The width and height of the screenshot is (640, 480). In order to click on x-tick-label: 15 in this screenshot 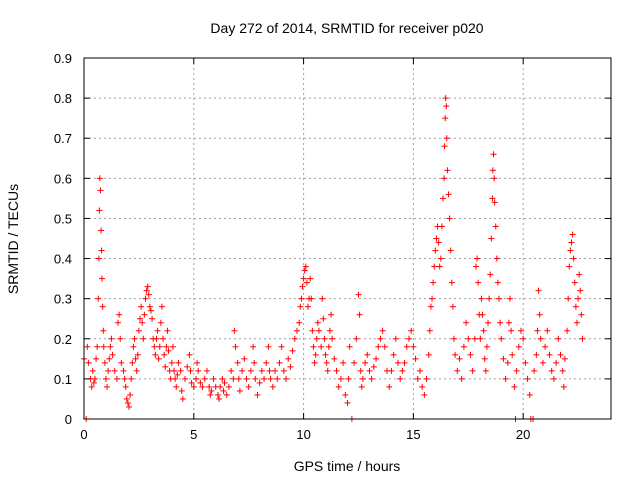, I will do `click(413, 434)`.